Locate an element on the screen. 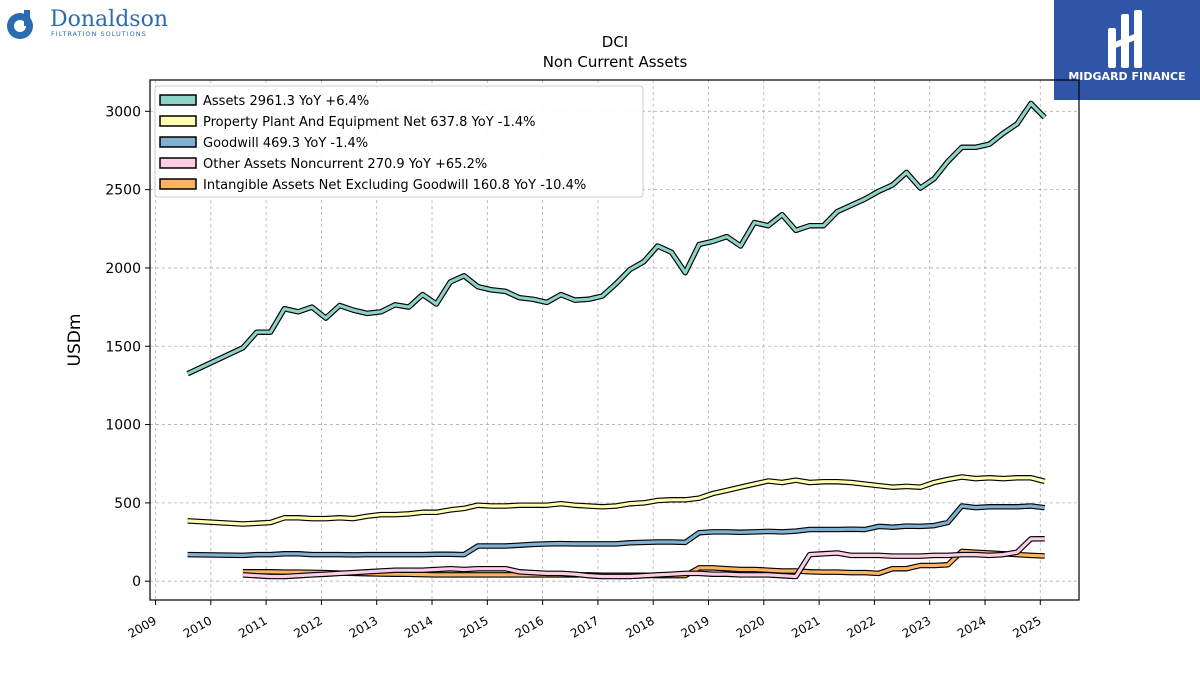 The image size is (1200, 675). y-tick-label: 0 is located at coordinates (136, 582).